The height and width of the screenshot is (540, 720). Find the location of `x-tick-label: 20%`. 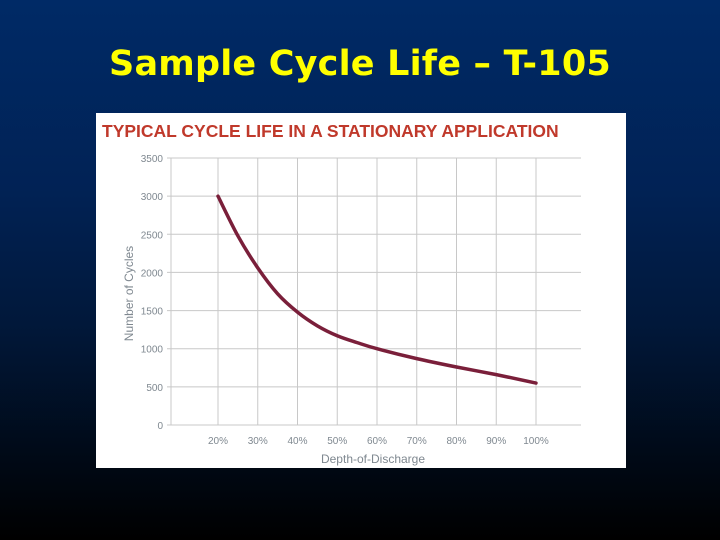

x-tick-label: 20% is located at coordinates (218, 441).